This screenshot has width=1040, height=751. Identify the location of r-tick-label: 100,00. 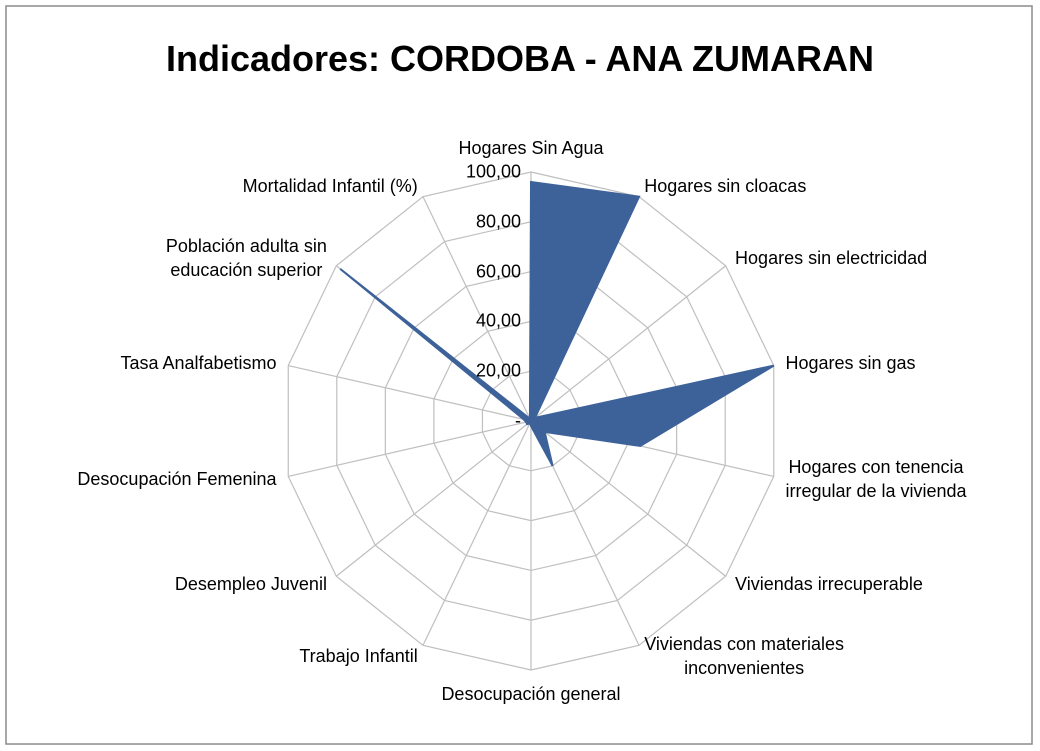
(493, 171).